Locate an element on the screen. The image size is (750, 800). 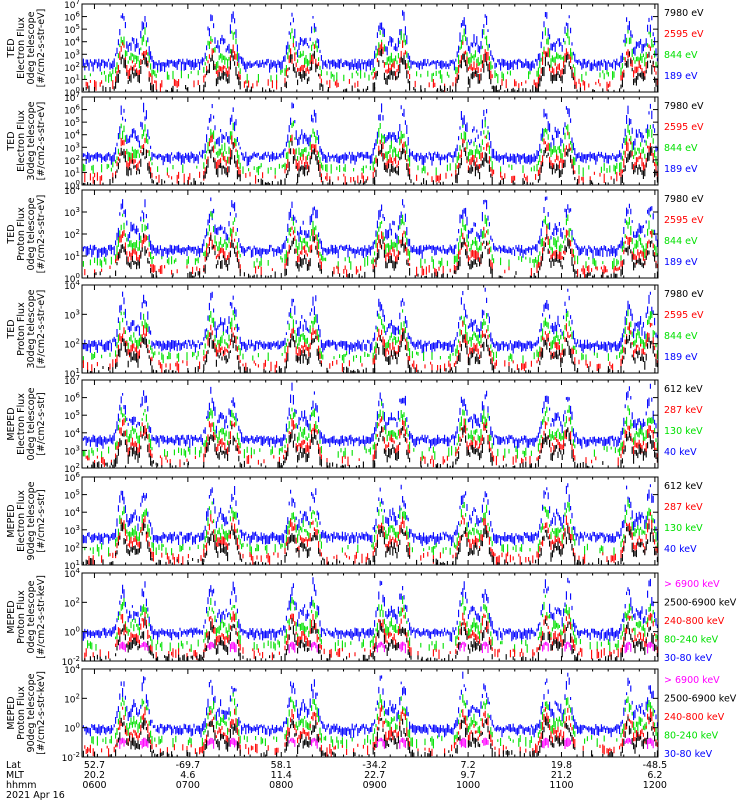
x-row-name: hhmm is located at coordinates (21, 785).